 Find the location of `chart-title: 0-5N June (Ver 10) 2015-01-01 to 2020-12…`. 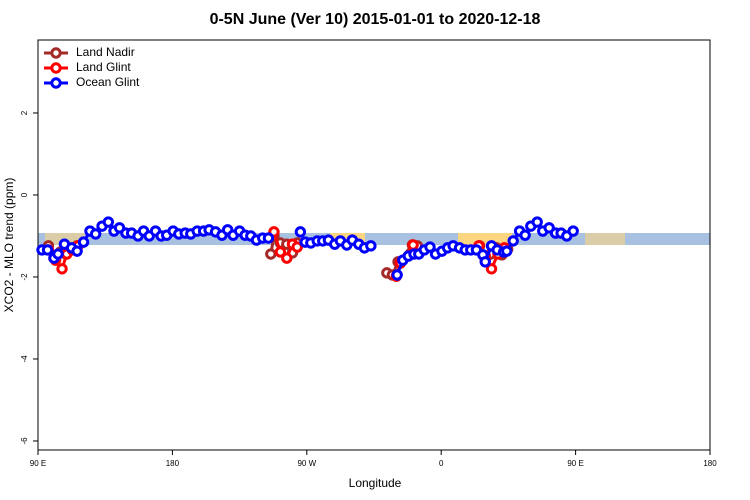

chart-title: 0-5N June (Ver 10) 2015-01-01 to 2020-12… is located at coordinates (375, 19).